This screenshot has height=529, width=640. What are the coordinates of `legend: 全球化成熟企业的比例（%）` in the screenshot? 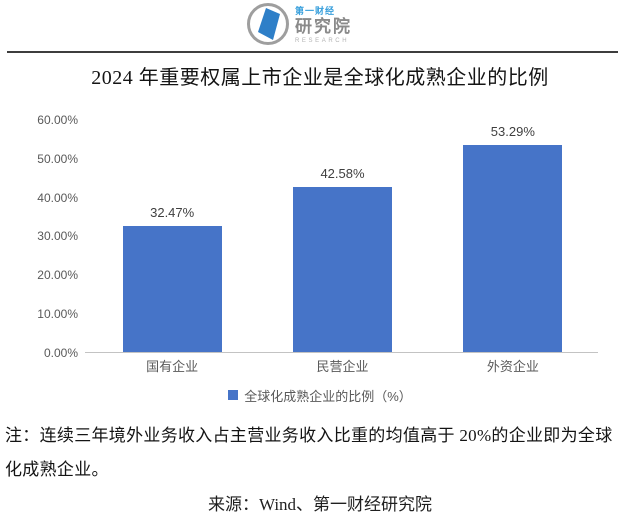 It's located at (320, 395).